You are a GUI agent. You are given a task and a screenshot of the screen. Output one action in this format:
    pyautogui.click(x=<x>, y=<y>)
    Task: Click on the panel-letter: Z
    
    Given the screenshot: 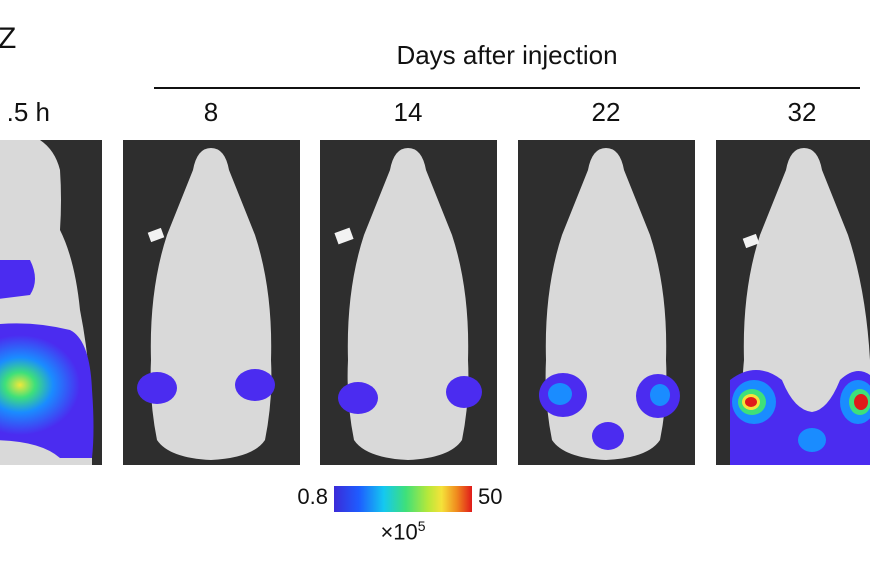 What is the action you would take?
    pyautogui.click(x=8, y=38)
    